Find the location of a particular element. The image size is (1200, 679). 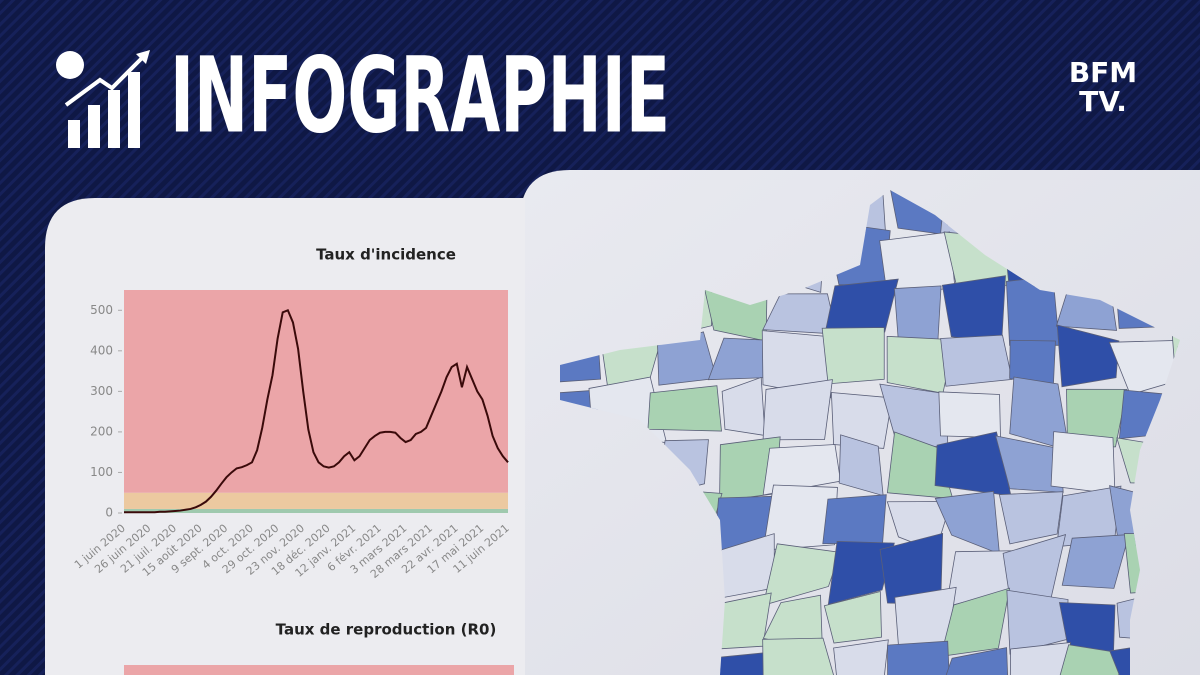

y-tick-label: 100 is located at coordinates (101, 472).